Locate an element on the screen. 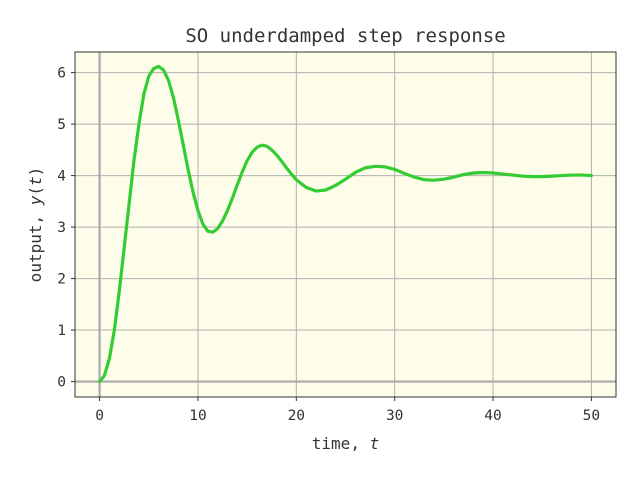 Image resolution: width=640 pixels, height=480 pixels. y-tick-label: 4 is located at coordinates (61, 177).